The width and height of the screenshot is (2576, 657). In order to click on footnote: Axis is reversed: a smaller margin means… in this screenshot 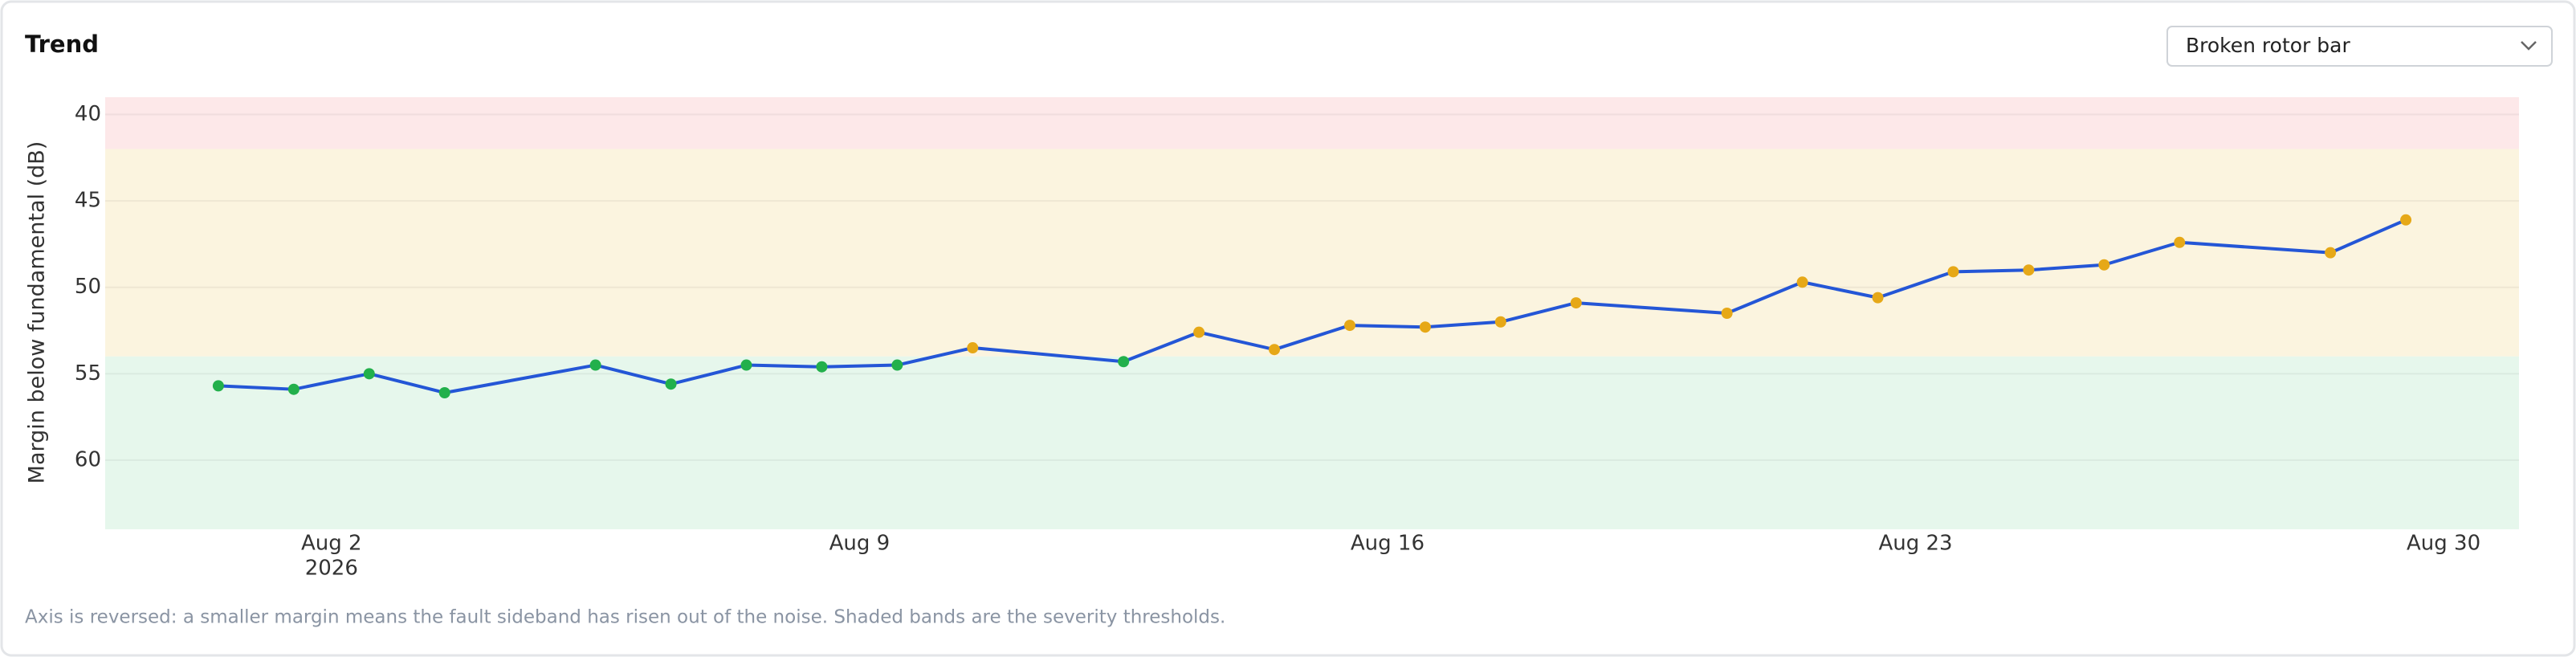, I will do `click(625, 617)`.